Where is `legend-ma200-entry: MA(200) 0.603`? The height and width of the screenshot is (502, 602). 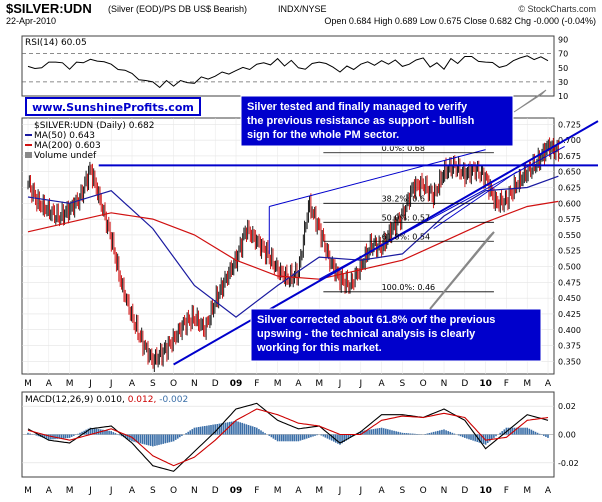
legend-ma200-entry: MA(200) 0.603 is located at coordinates (67, 146).